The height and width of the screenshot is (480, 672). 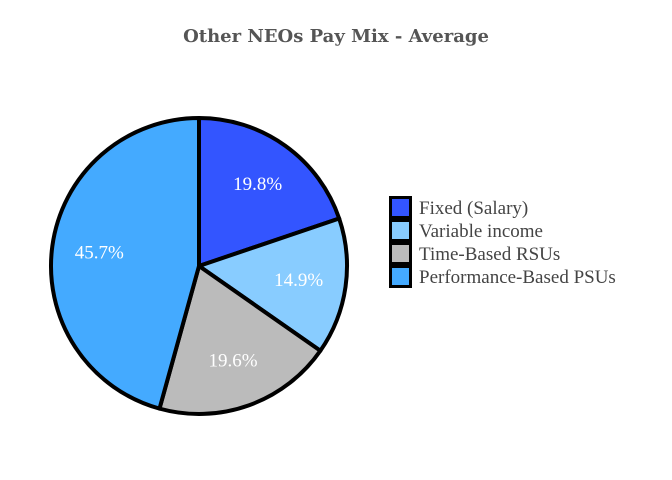 I want to click on slice-value-label-2: 19.6%, so click(x=233, y=361).